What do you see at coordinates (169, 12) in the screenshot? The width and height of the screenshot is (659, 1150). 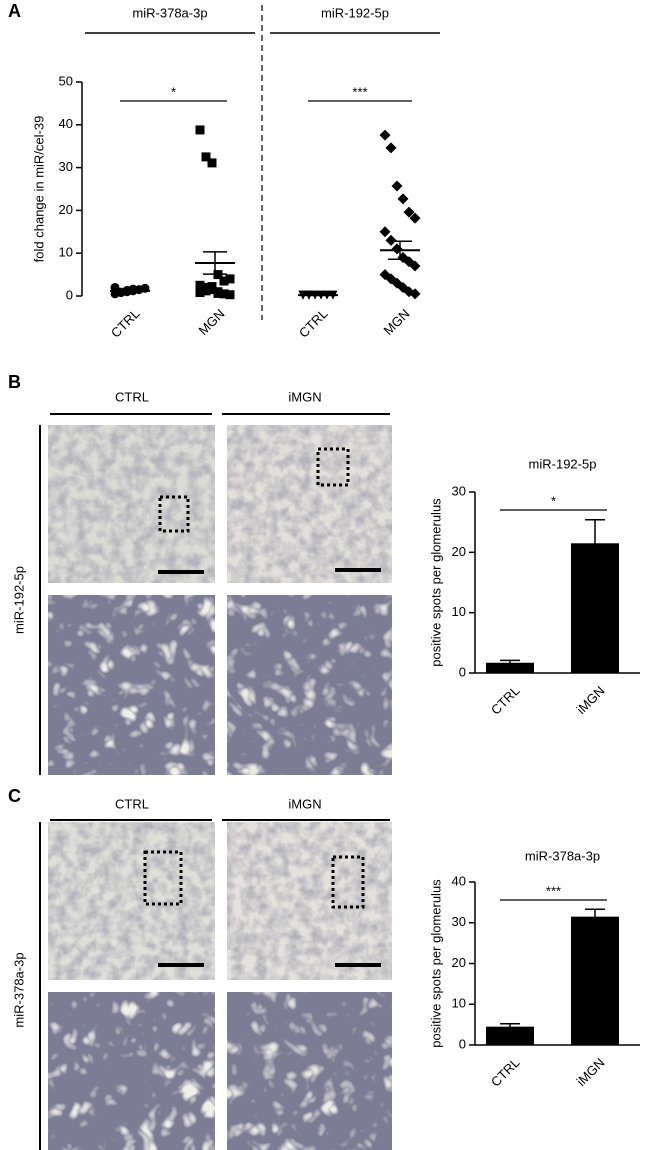 I see `group-header: miR-378a-3p` at bounding box center [169, 12].